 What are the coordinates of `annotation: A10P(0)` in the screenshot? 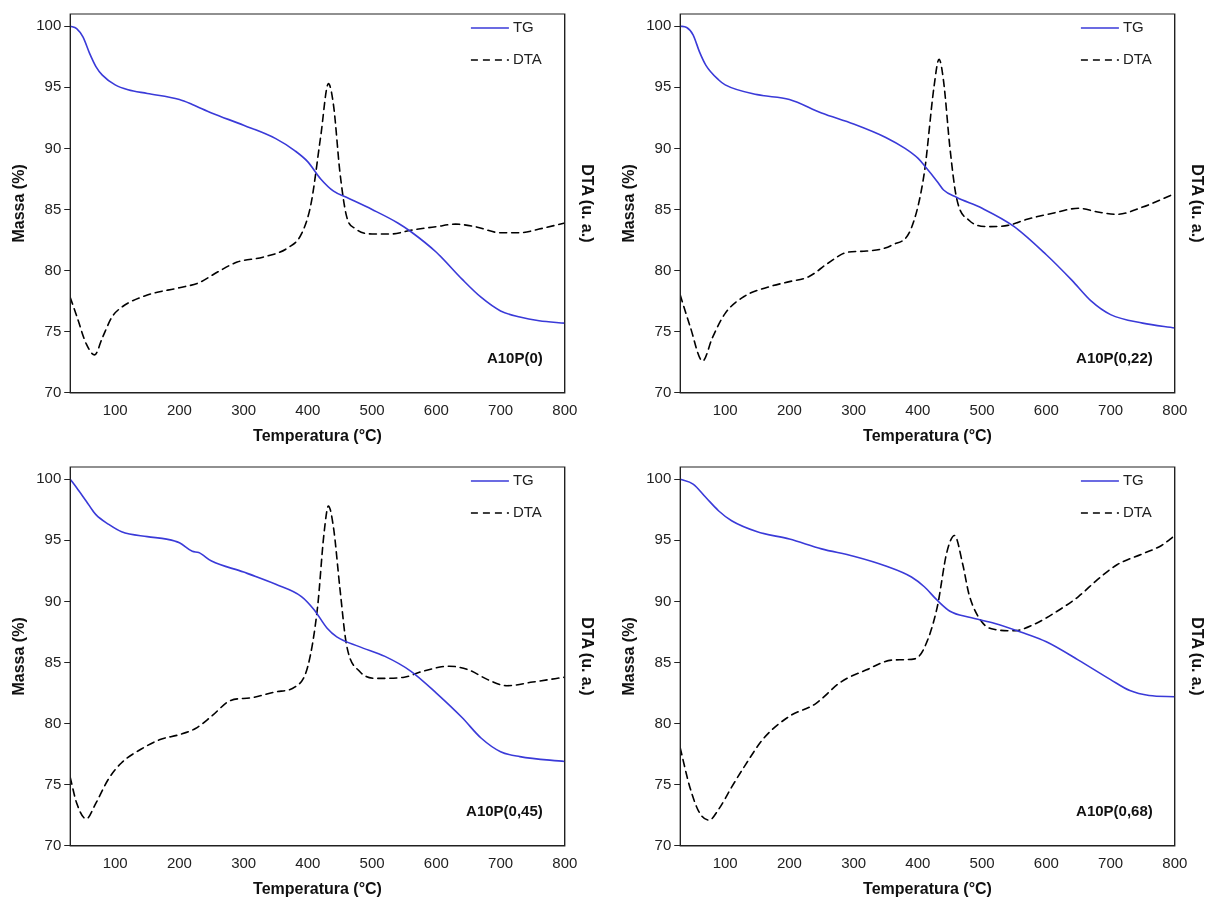 It's located at (514, 357).